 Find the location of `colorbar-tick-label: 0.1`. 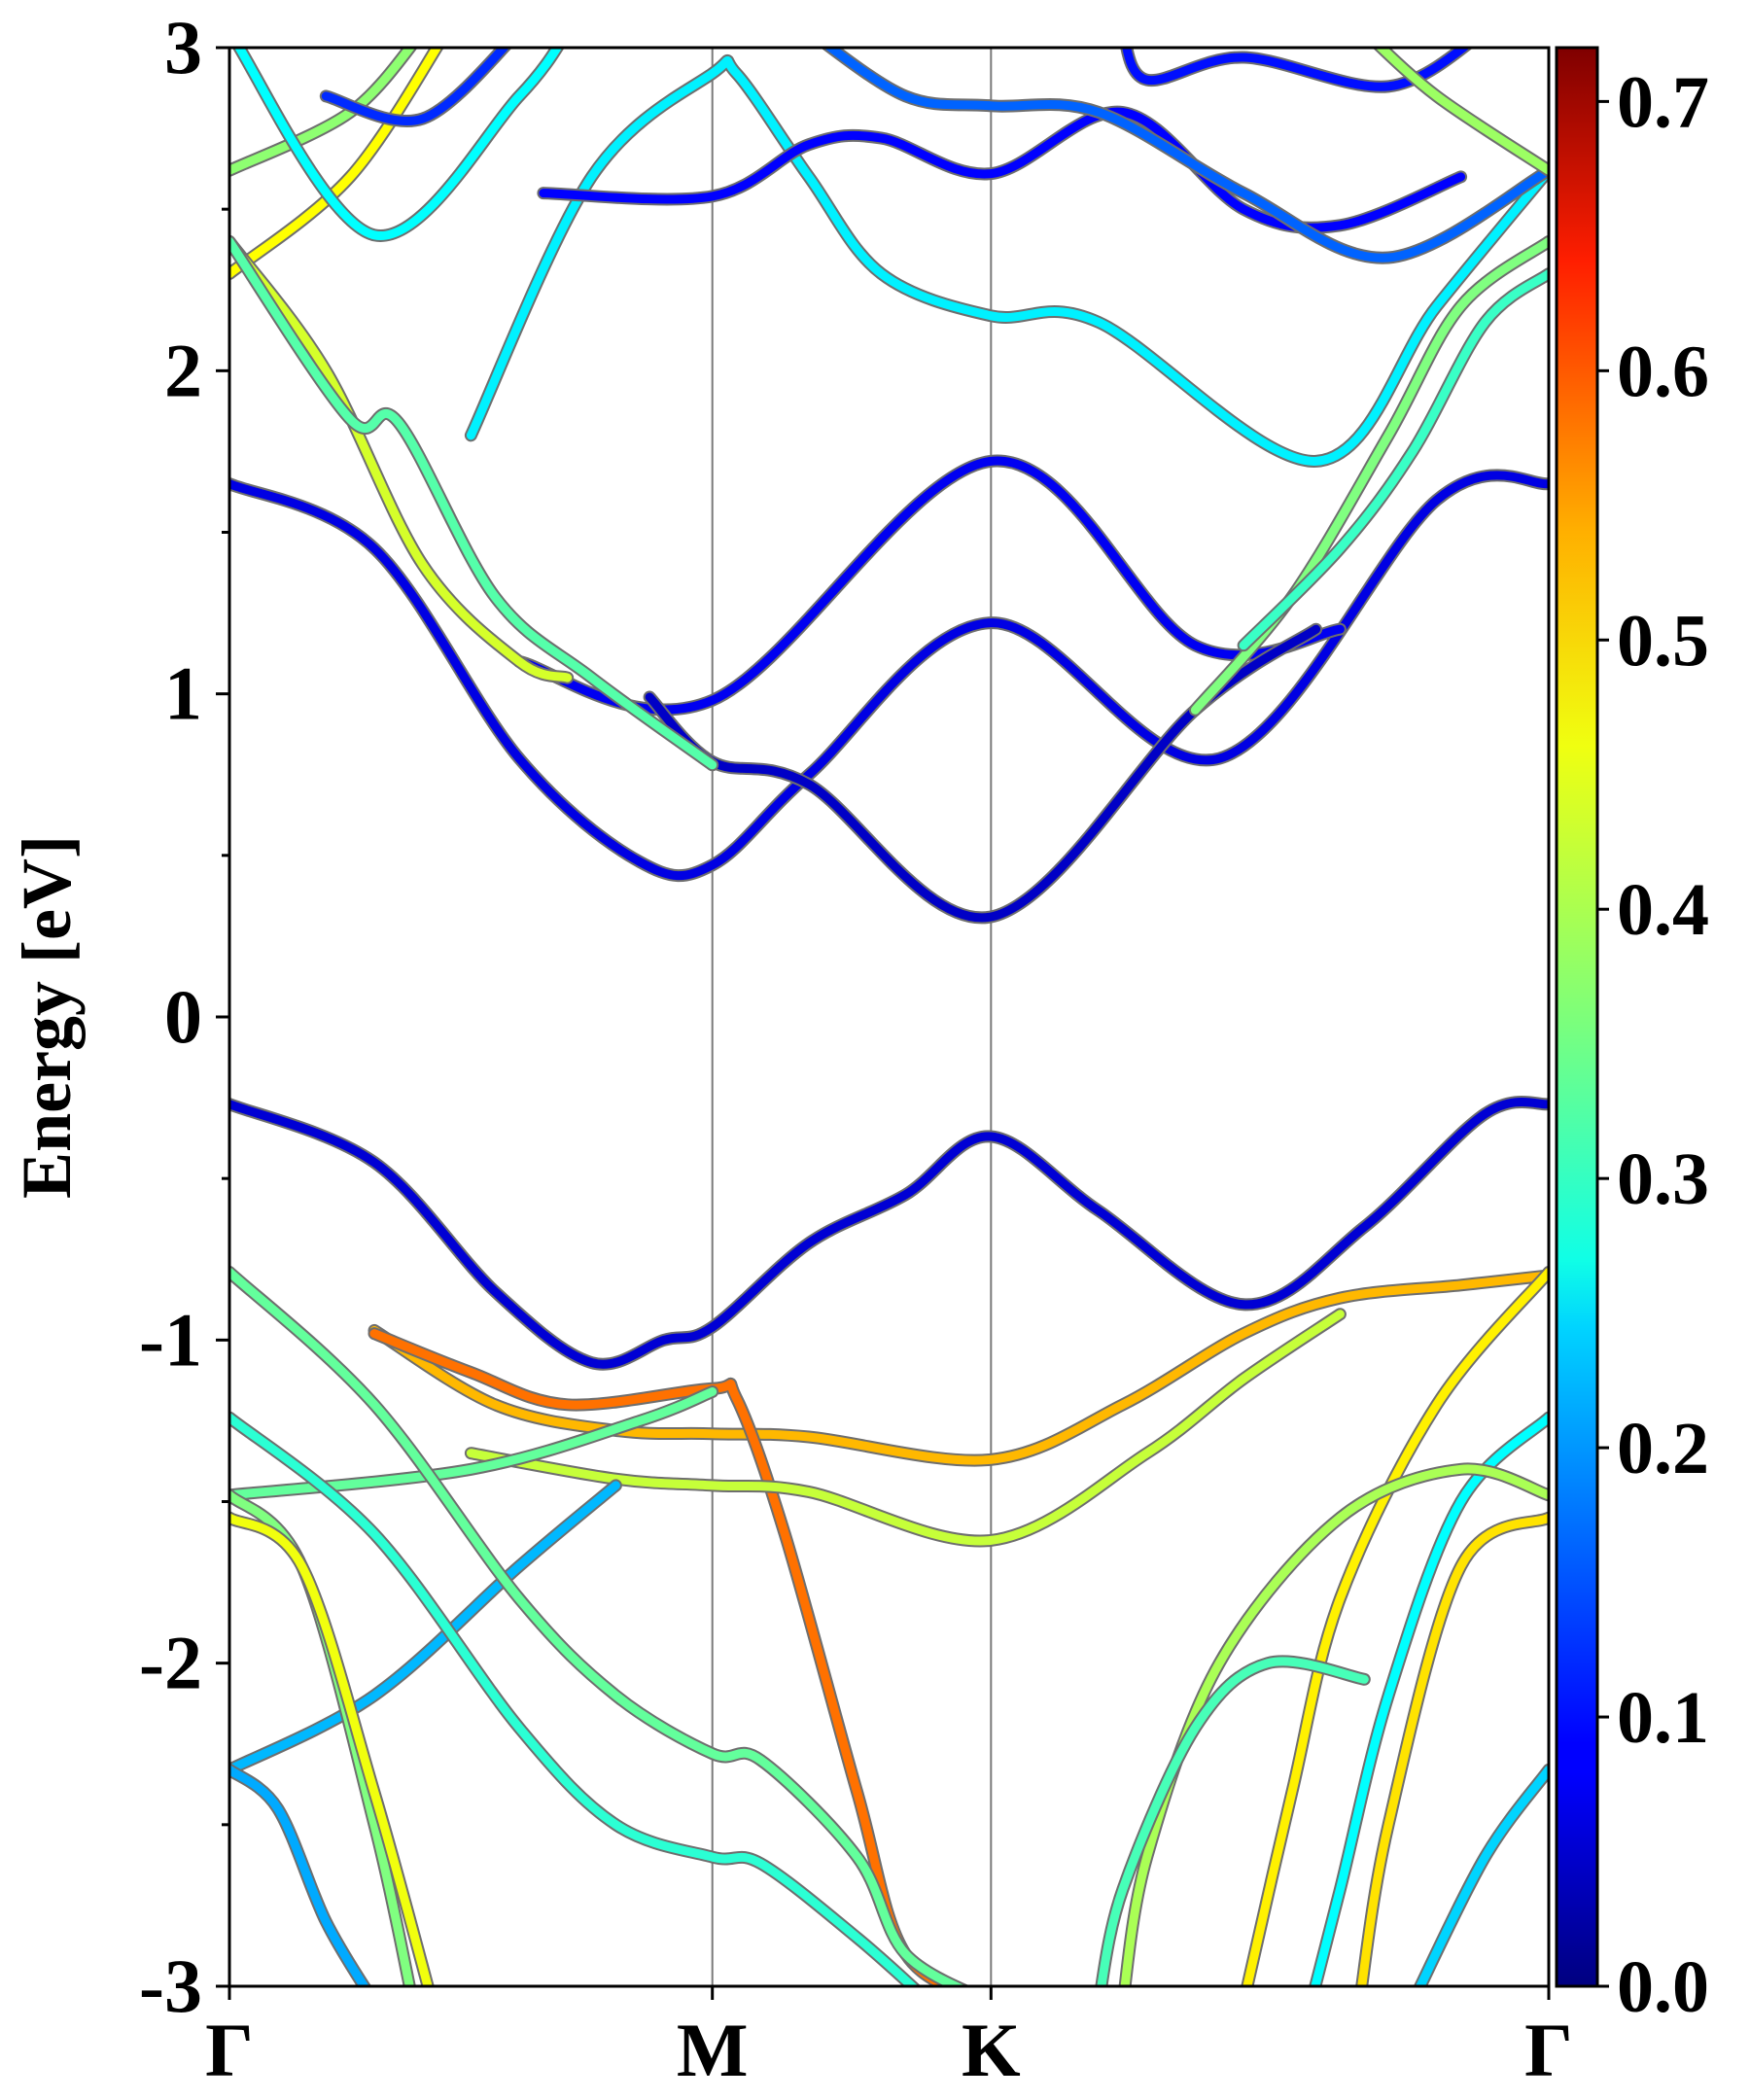

colorbar-tick-label: 0.1 is located at coordinates (1663, 1718).